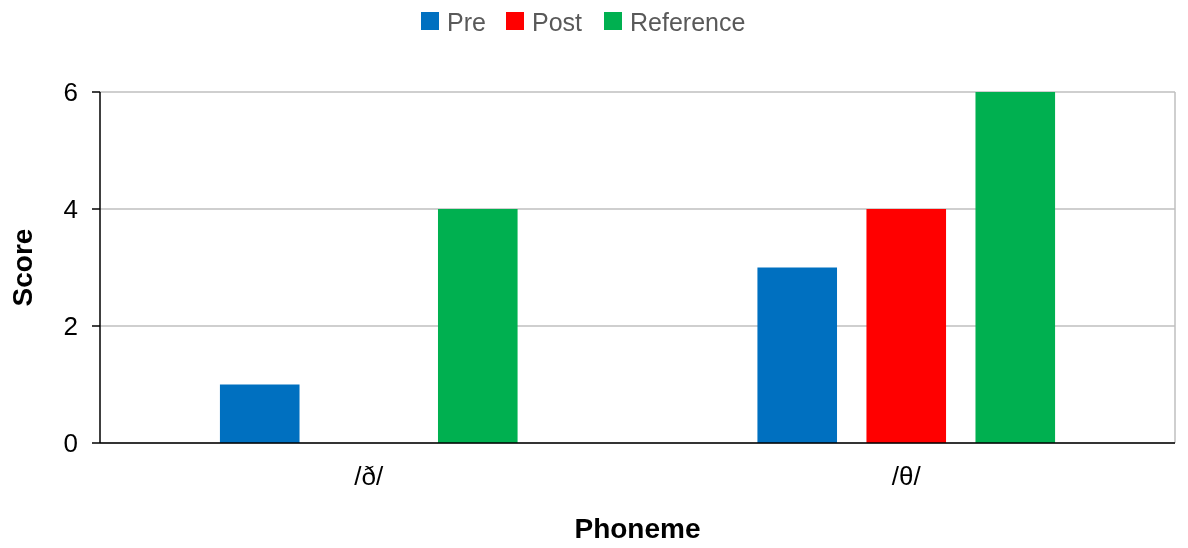 Image resolution: width=1188 pixels, height=548 pixels. What do you see at coordinates (70, 92) in the screenshot?
I see `y-tick-label: 6` at bounding box center [70, 92].